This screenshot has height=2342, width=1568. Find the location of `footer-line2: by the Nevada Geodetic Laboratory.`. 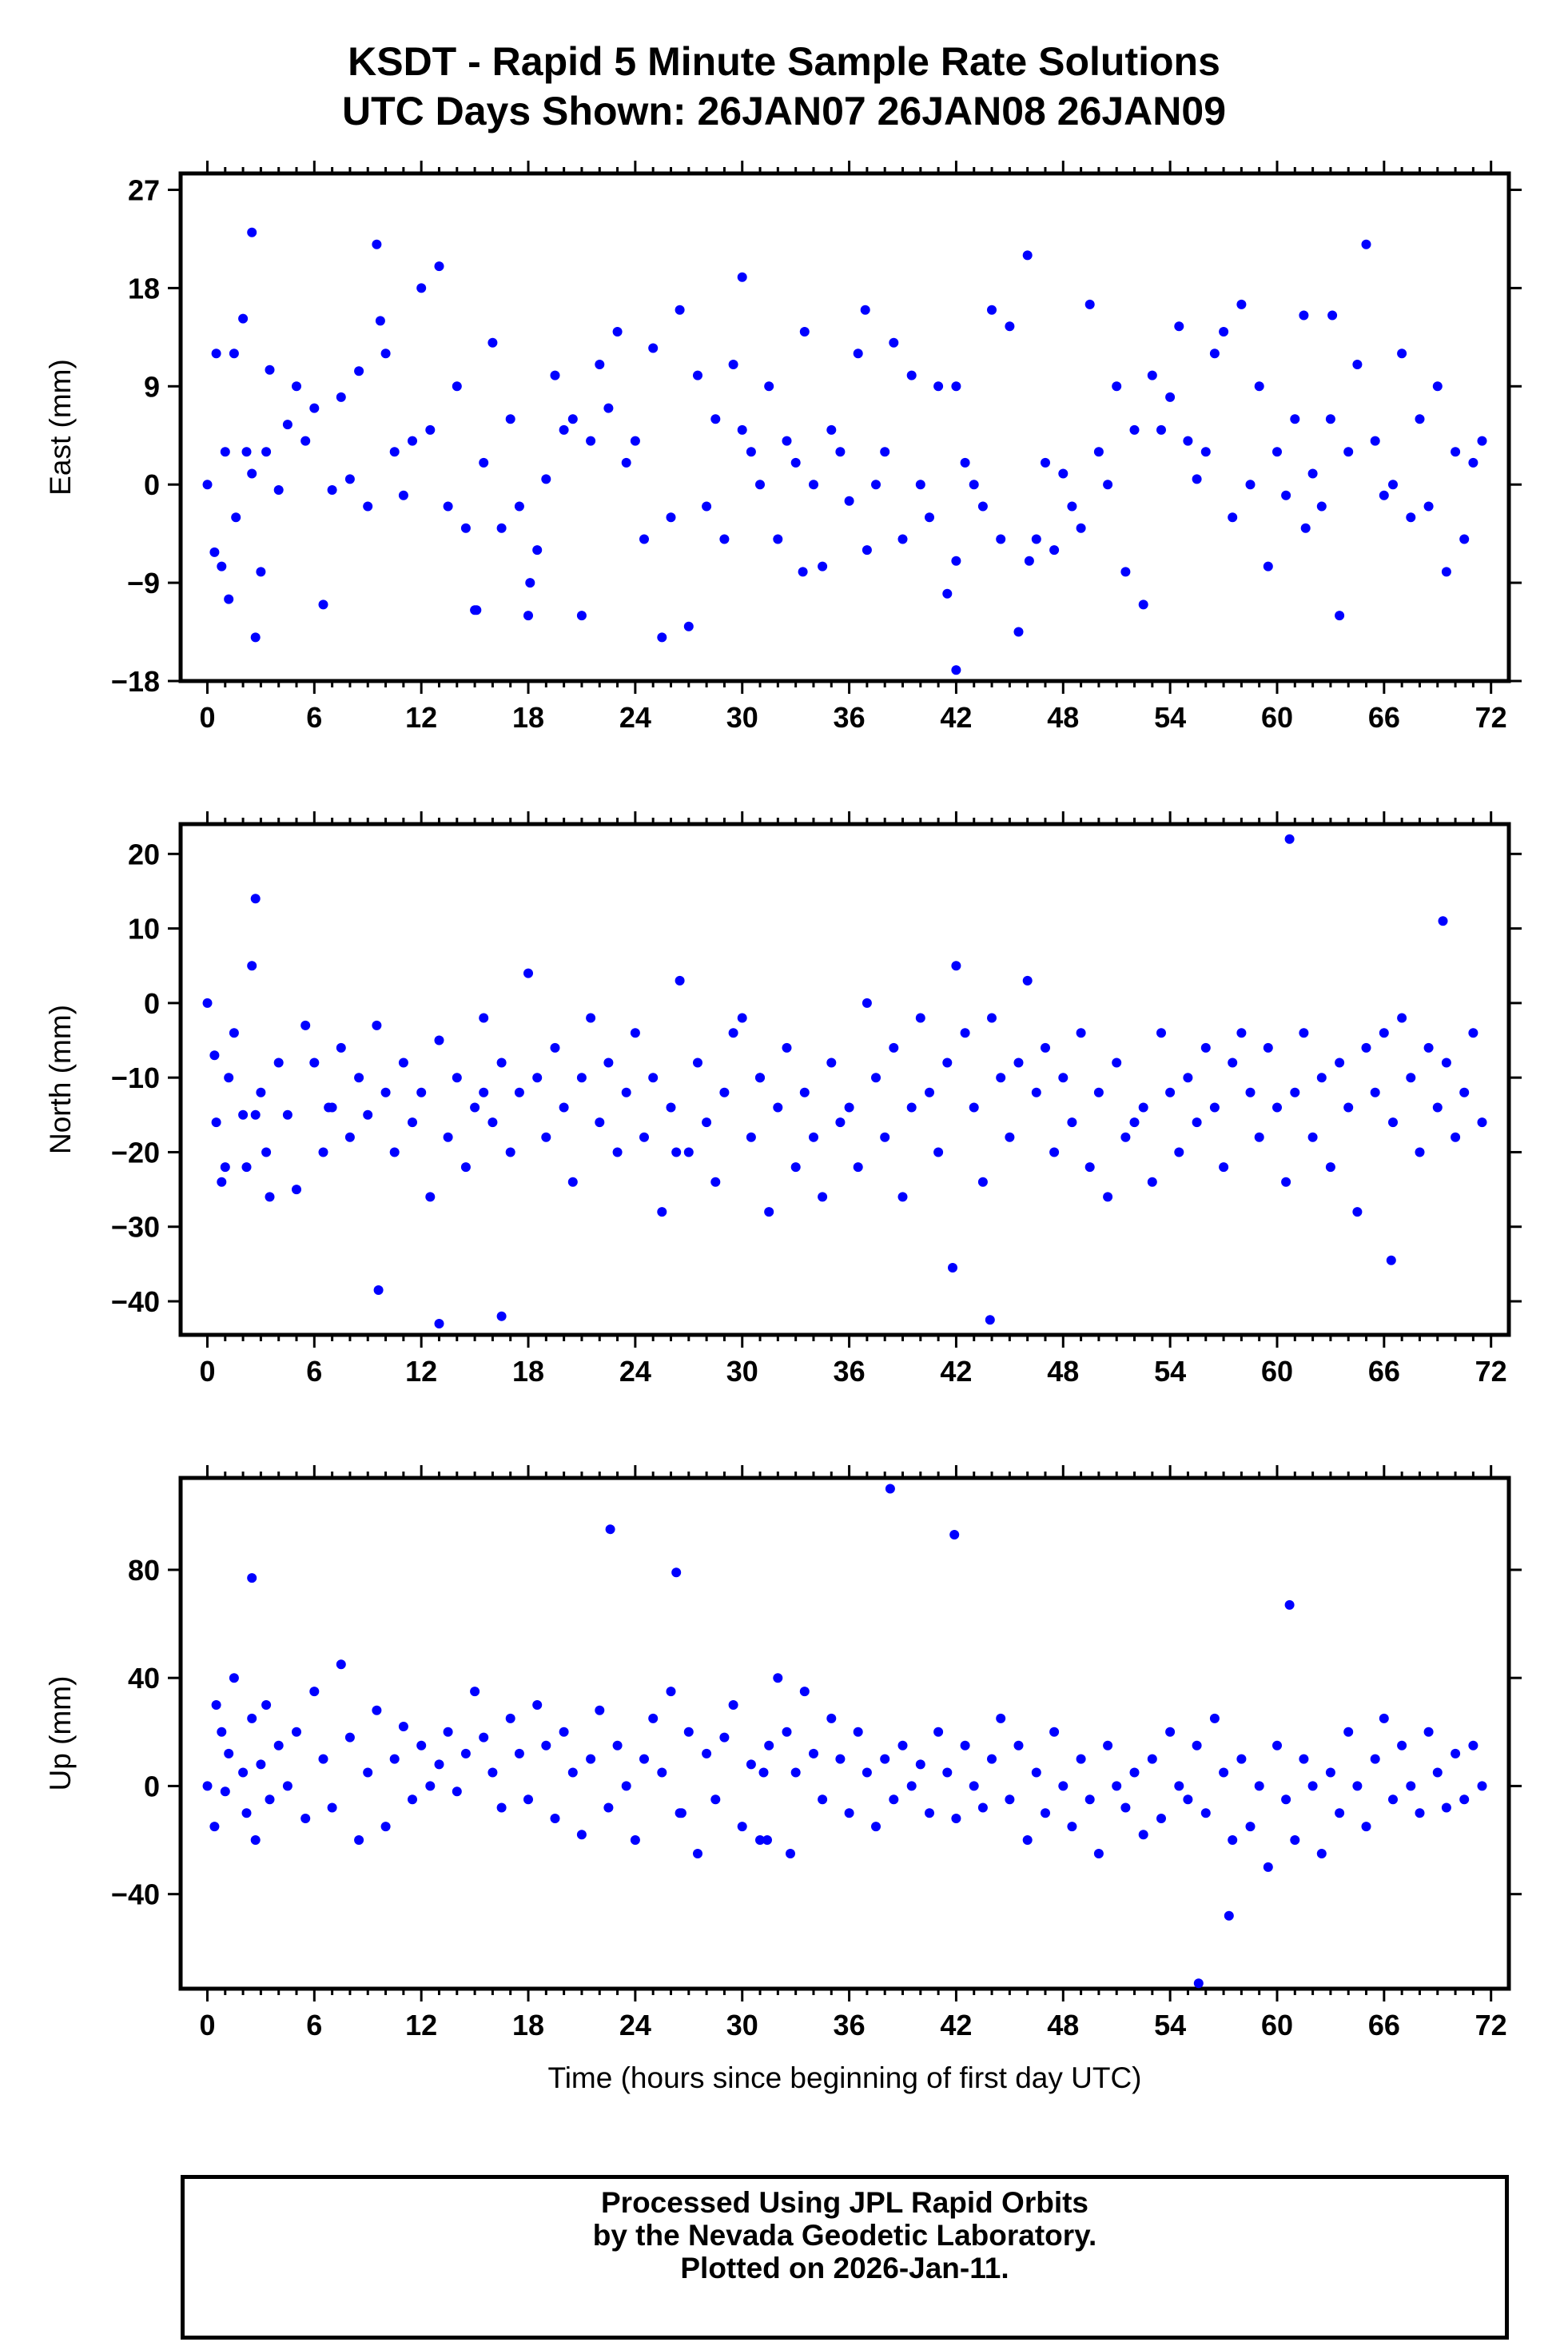

footer-line2: by the Nevada Geodetic Laboratory. is located at coordinates (845, 2235).